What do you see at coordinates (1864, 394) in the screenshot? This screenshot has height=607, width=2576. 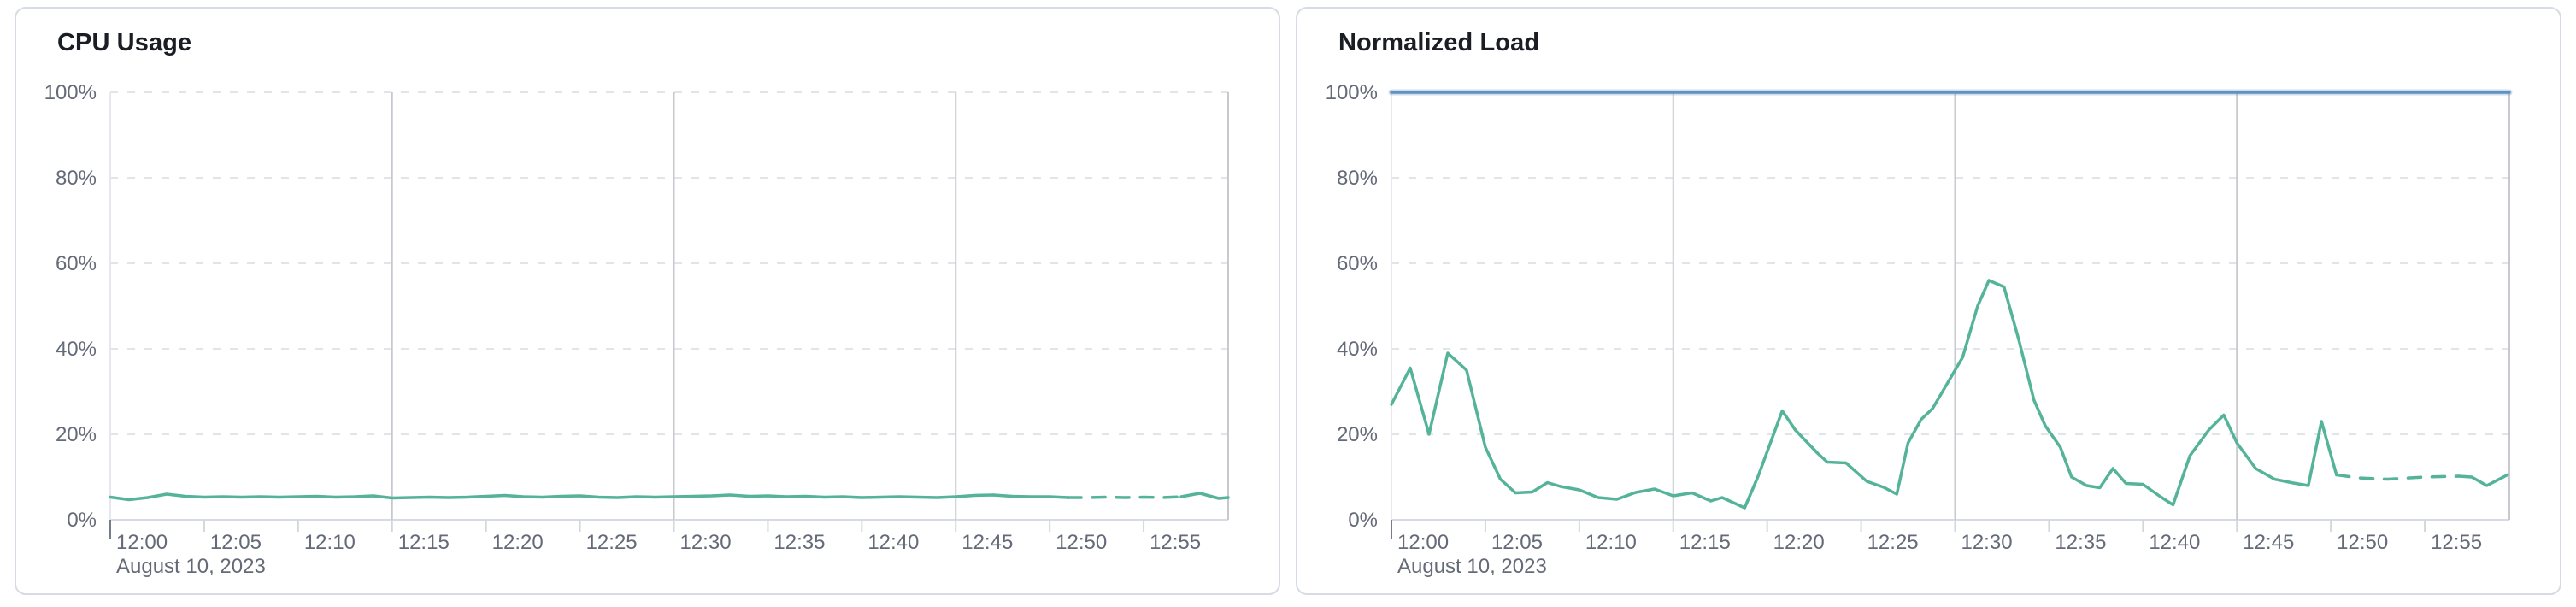 I see `normalized-load-line` at bounding box center [1864, 394].